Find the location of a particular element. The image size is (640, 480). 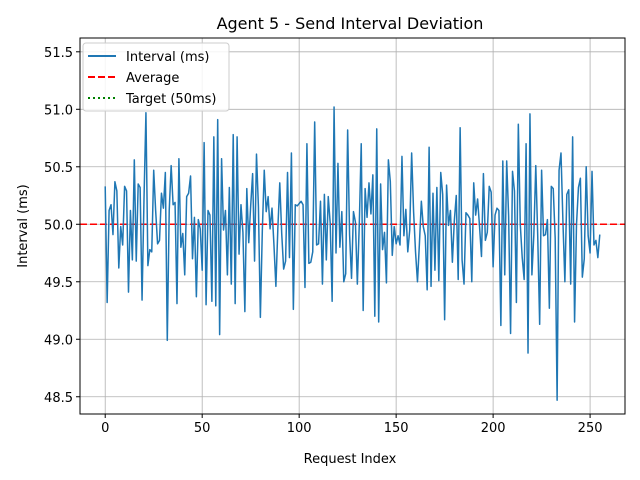

y-axis-ticks: 48.5 49.0 49.5 50.0 50.5 51.0 51.5 is located at coordinates (62, 226).